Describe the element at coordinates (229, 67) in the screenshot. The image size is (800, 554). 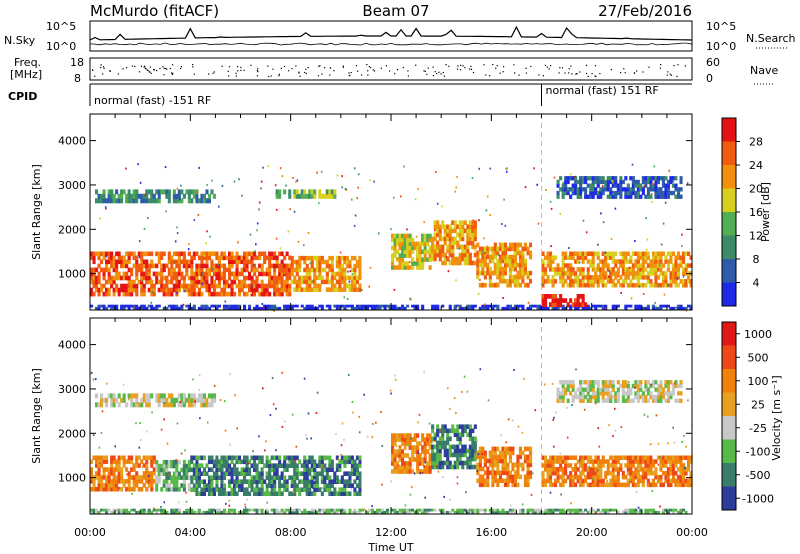
I see `freq-mark` at that location.